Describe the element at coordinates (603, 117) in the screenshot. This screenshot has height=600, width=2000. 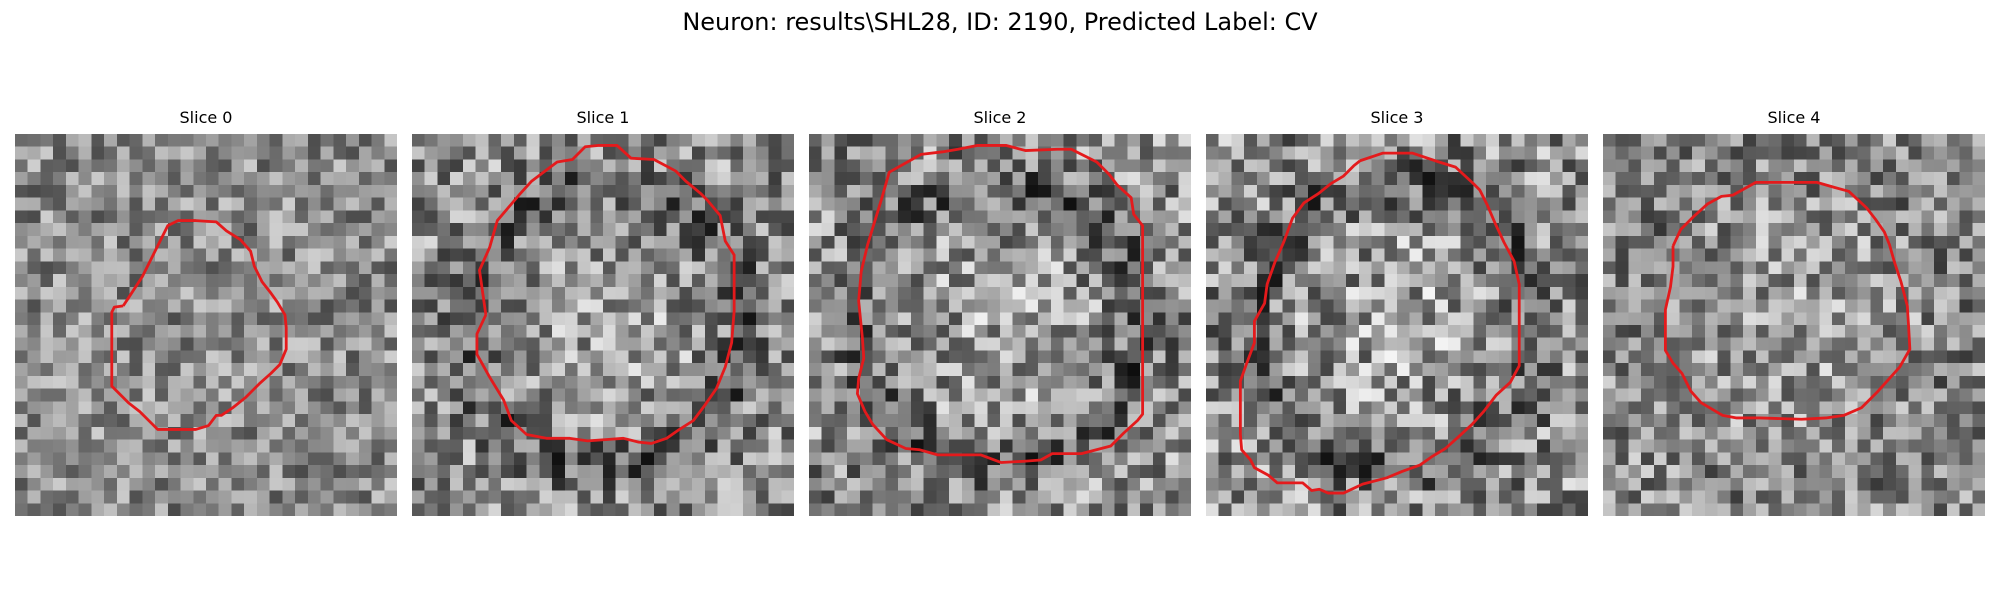
I see `slice-title-1: Slice 1` at that location.